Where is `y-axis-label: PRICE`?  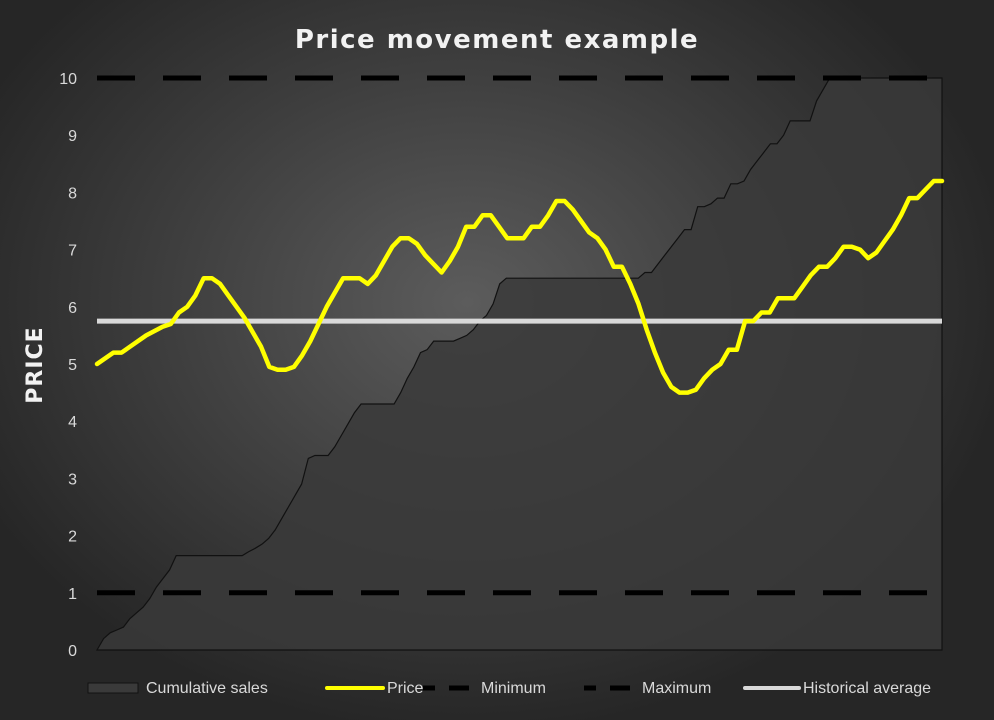 y-axis-label: PRICE is located at coordinates (35, 364).